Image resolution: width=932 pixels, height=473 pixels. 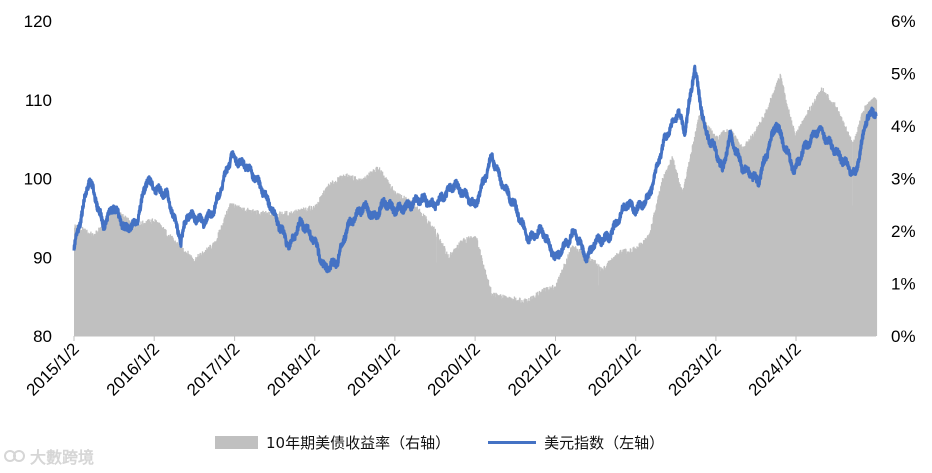 I want to click on x-tick-label: 2016/1/2, so click(x=133, y=369).